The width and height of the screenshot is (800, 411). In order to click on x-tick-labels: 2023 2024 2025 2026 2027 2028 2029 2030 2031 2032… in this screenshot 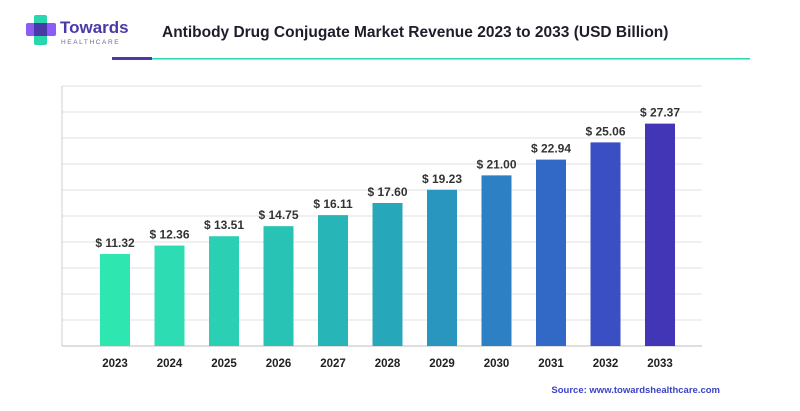, I will do `click(387, 364)`.